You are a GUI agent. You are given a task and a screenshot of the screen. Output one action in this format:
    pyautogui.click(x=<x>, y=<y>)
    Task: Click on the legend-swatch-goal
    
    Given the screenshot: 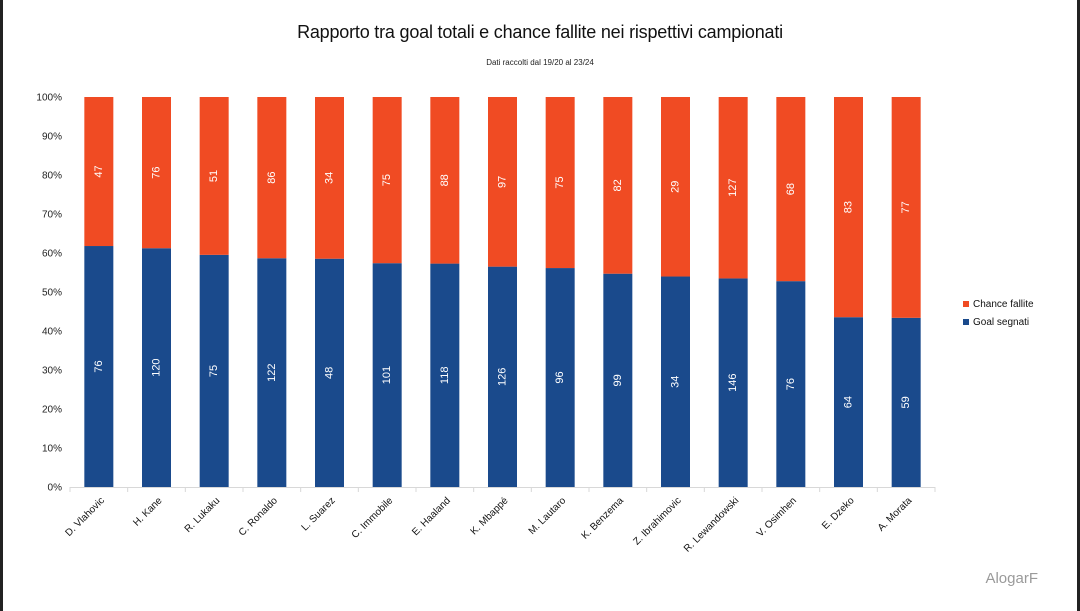 What is the action you would take?
    pyautogui.click(x=966, y=322)
    